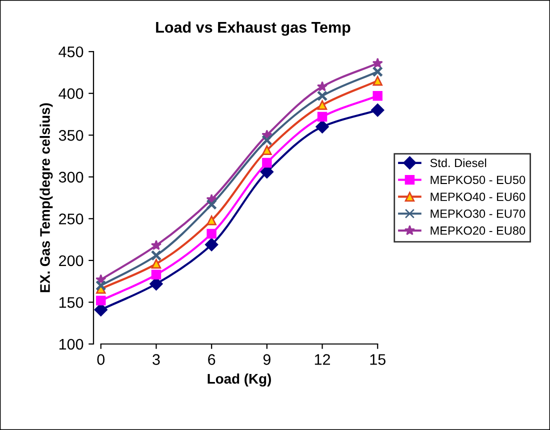 The width and height of the screenshot is (550, 430). I want to click on legend-label: MEPKO20 - EU80, so click(478, 230).